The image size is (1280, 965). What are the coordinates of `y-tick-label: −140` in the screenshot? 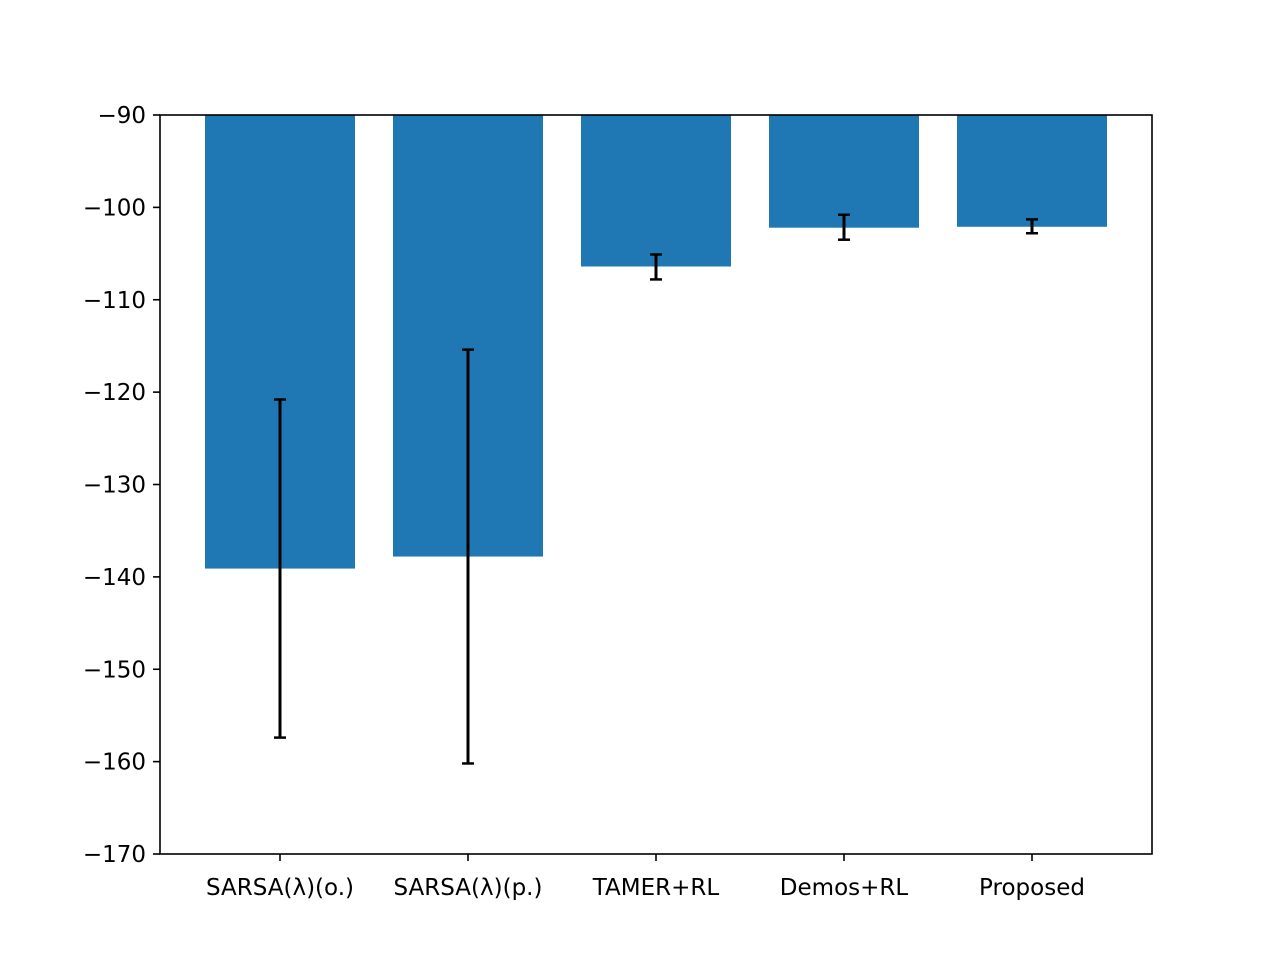 It's located at (114, 578).